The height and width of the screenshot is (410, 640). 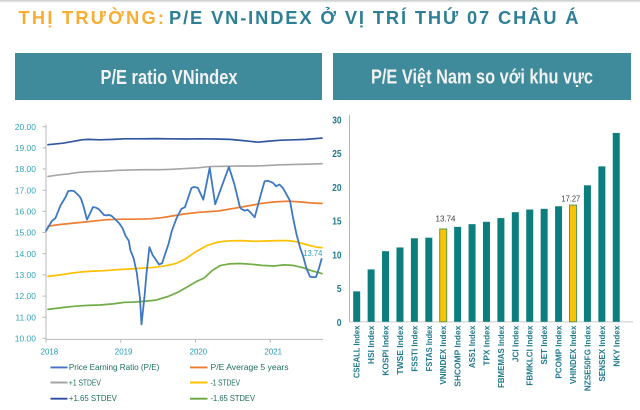 What do you see at coordinates (26, 190) in the screenshot?
I see `svg-text: 17.00` at bounding box center [26, 190].